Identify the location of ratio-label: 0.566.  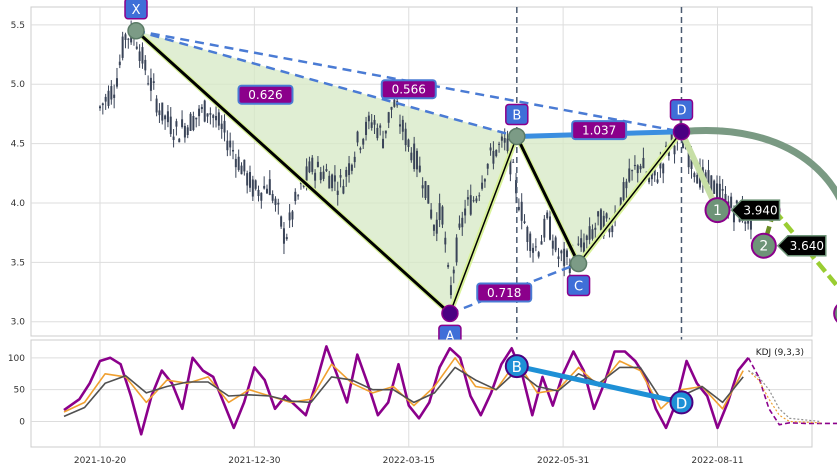
(408, 89).